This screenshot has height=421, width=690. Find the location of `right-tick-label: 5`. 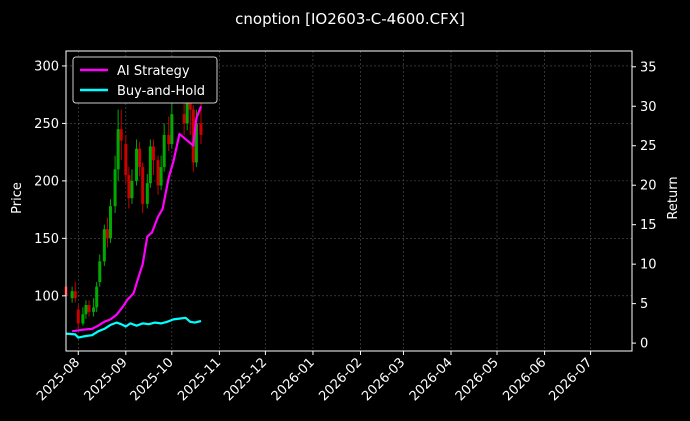

right-tick-label: 5 is located at coordinates (644, 304).